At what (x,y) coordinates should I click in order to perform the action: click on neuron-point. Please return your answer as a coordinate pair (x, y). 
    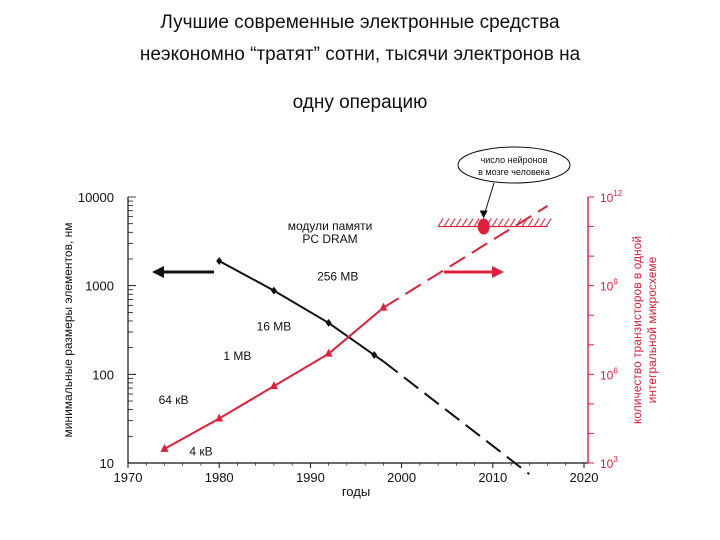
    Looking at the image, I should click on (483, 226).